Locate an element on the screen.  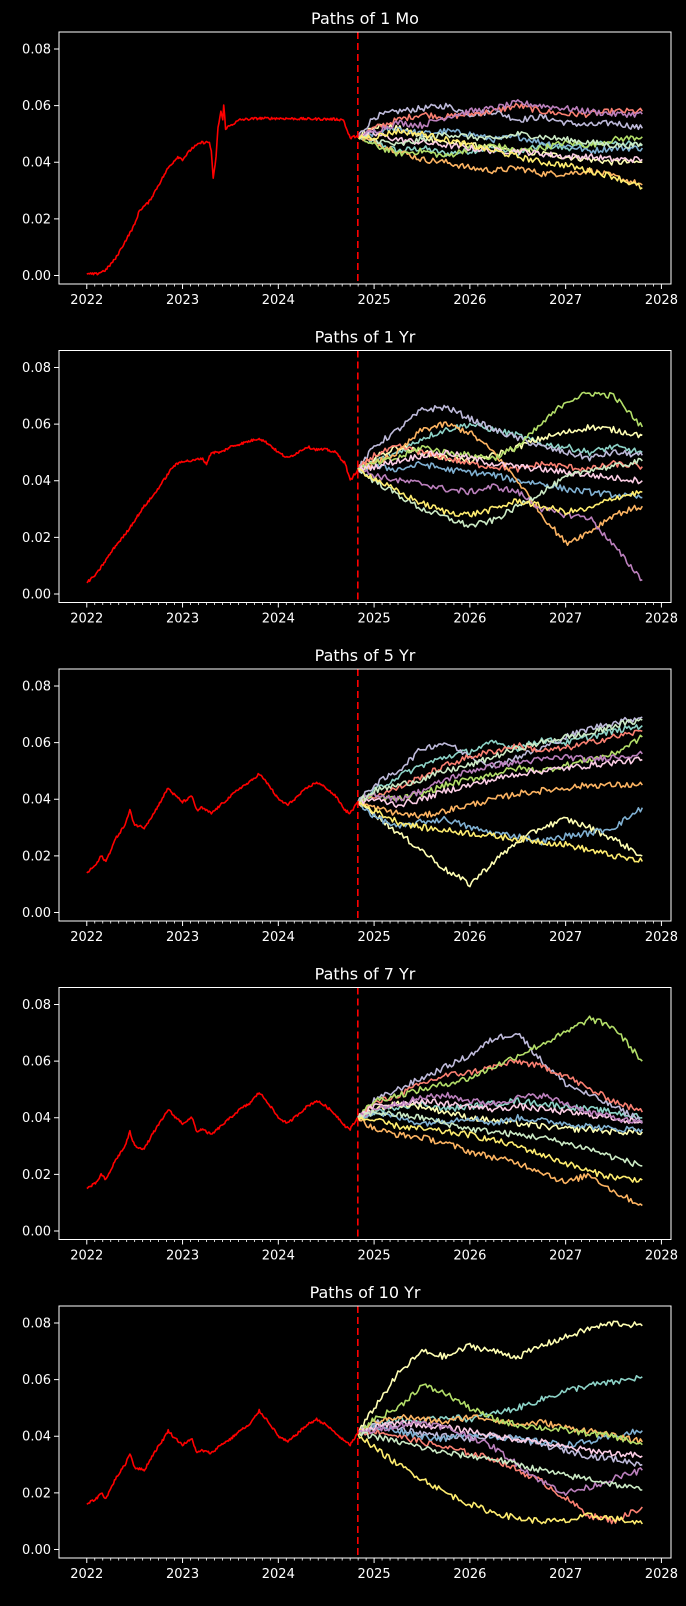
chart-title: Paths of 1 Yr is located at coordinates (365, 337).